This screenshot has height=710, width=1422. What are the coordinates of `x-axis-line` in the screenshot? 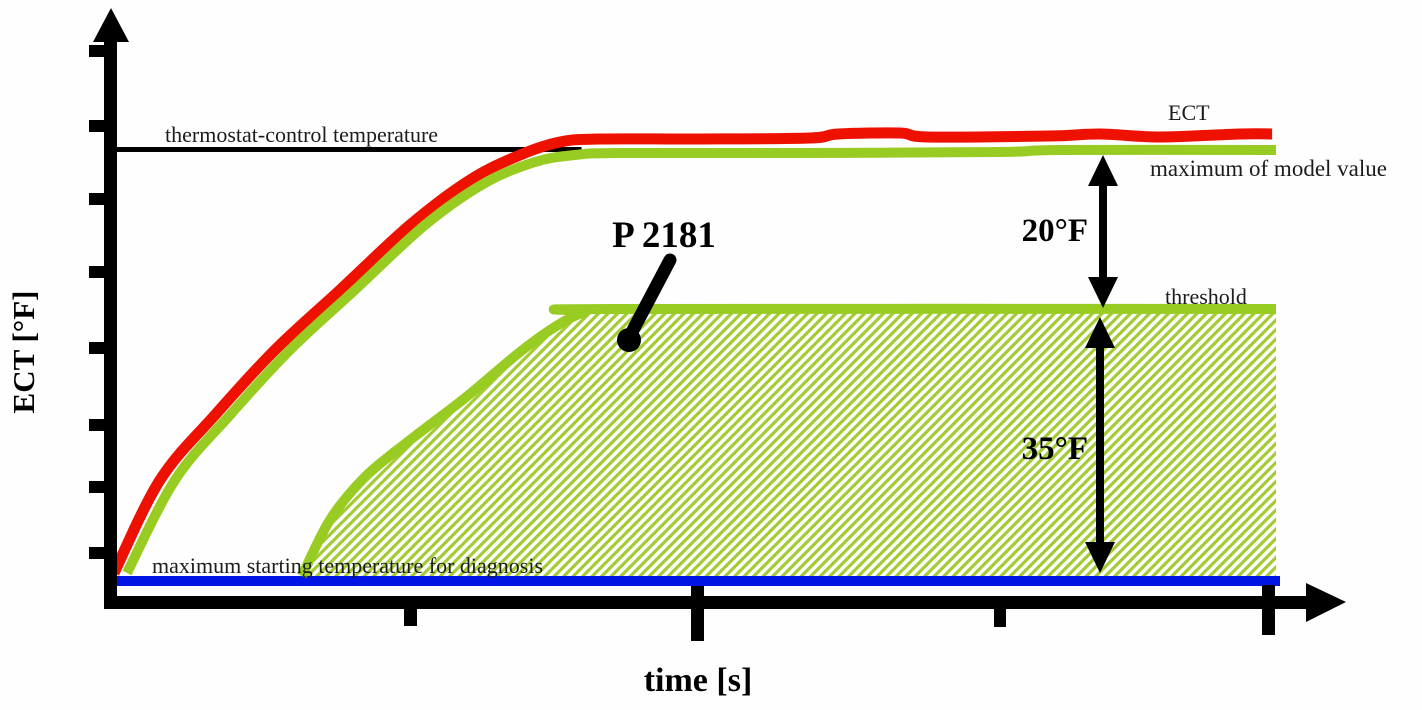 It's located at (708, 602).